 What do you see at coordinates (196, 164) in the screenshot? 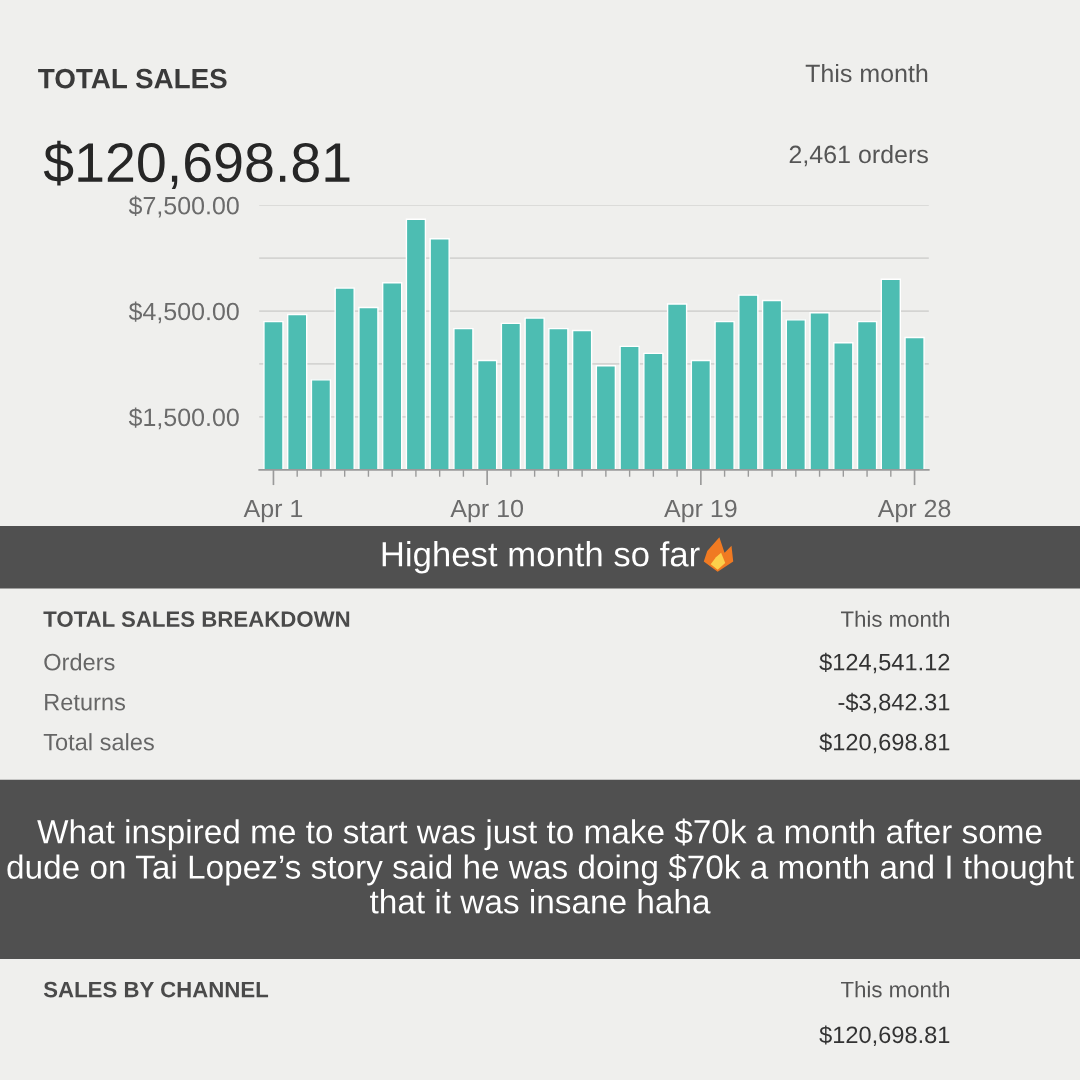
I see `chart-subtitle: $120,698.81` at bounding box center [196, 164].